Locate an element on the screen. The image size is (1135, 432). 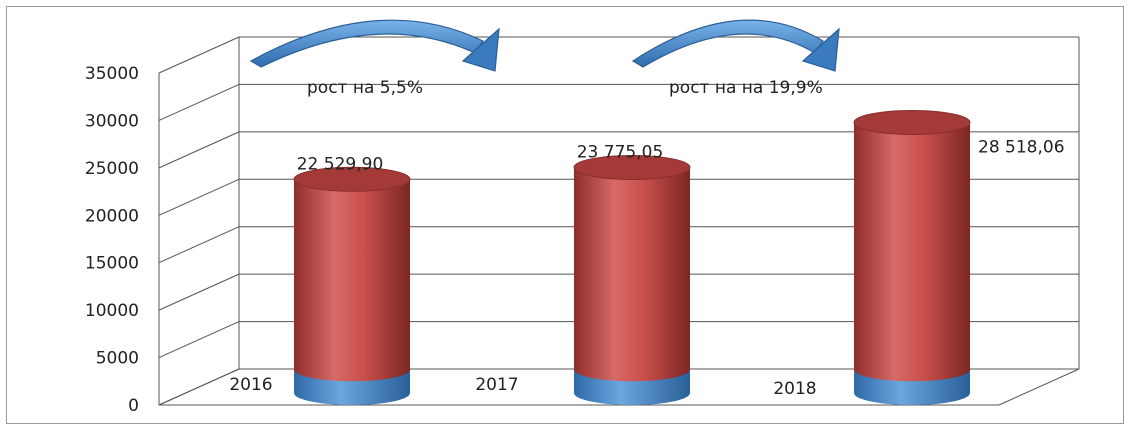
data-label-2017: 23 775,05 is located at coordinates (620, 152).